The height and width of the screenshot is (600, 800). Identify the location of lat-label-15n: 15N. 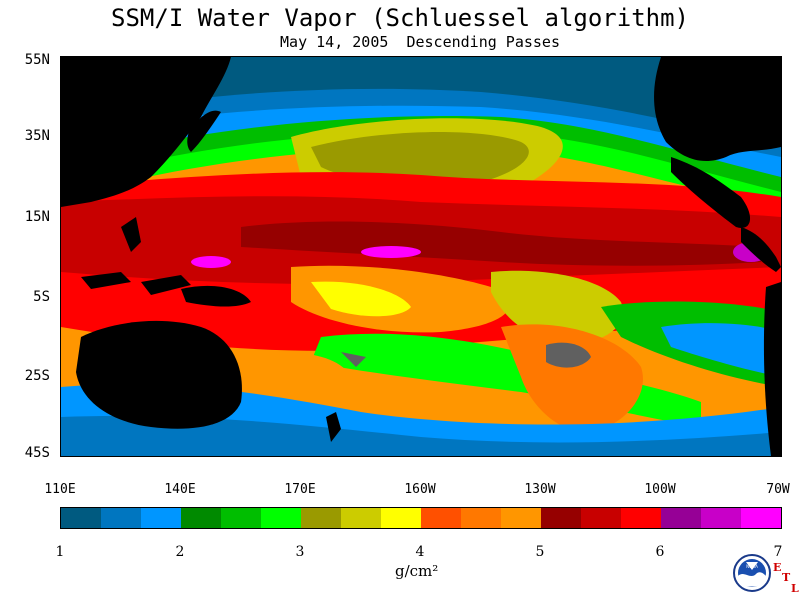
(37, 217).